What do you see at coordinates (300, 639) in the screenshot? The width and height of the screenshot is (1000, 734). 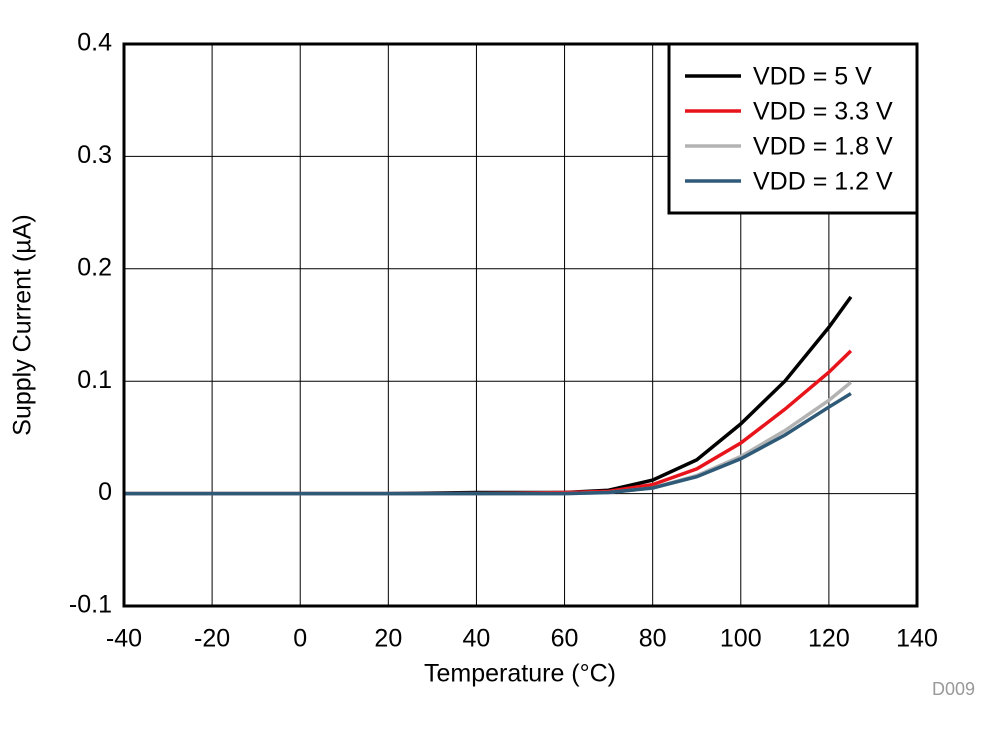 I see `x-tick-label: 0` at bounding box center [300, 639].